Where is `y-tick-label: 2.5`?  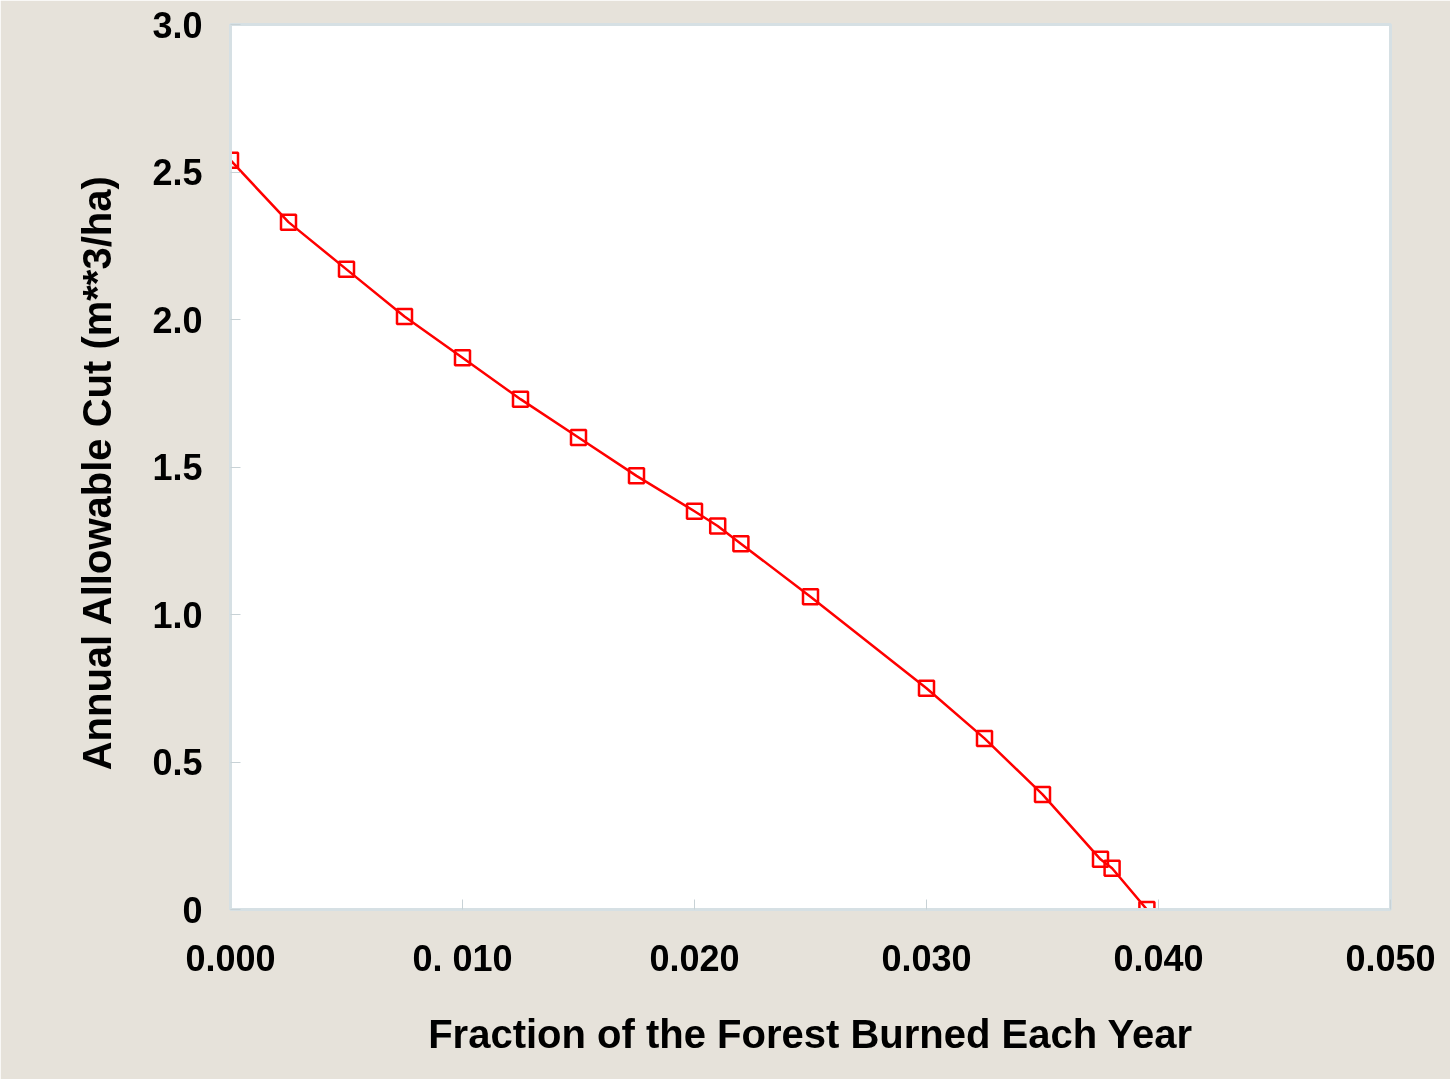
y-tick-label: 2.5 is located at coordinates (177, 172).